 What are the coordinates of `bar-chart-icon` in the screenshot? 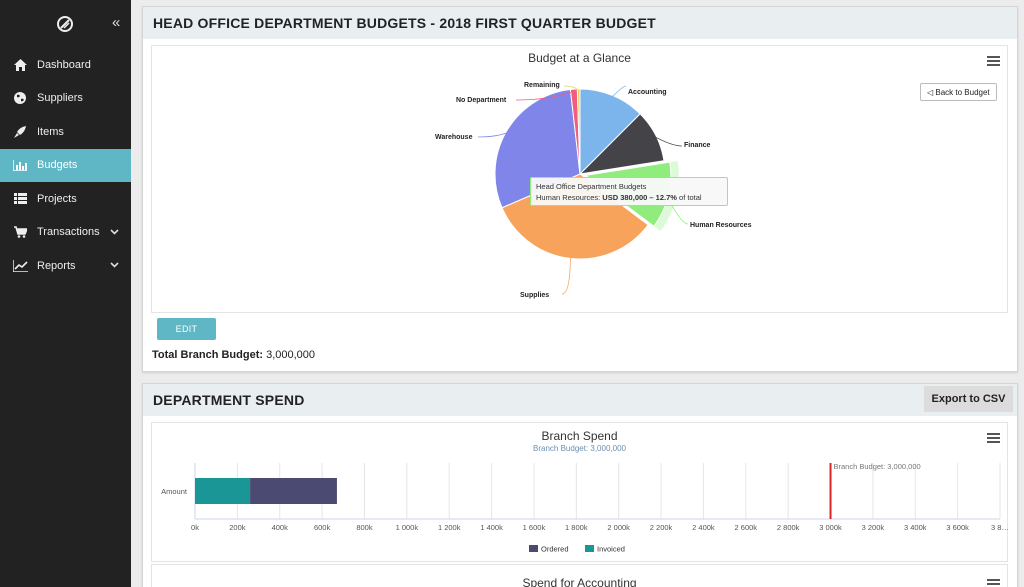 It's located at (20, 165).